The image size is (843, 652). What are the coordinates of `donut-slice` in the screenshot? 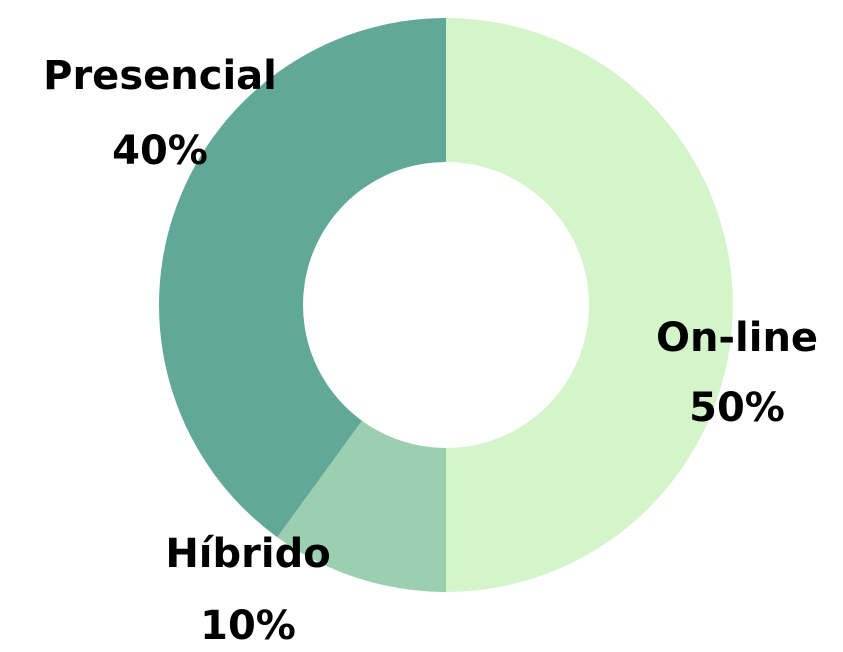 It's located at (361, 506).